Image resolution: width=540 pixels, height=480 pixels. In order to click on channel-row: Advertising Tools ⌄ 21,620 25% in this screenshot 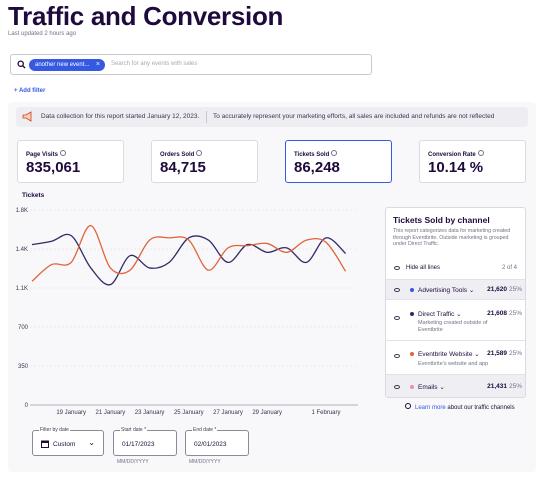, I will do `click(455, 289)`.